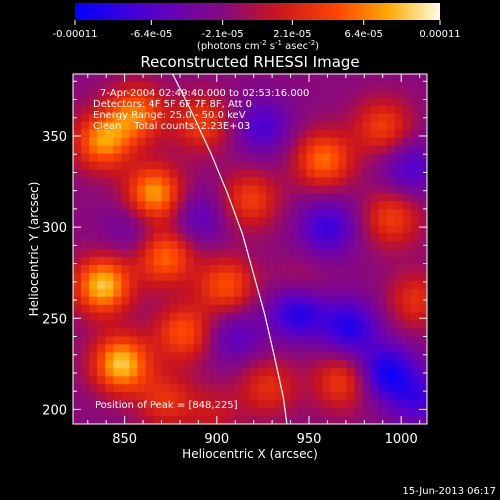 This screenshot has width=500, height=500. What do you see at coordinates (54, 410) in the screenshot?
I see `y-tick-label: 200` at bounding box center [54, 410].